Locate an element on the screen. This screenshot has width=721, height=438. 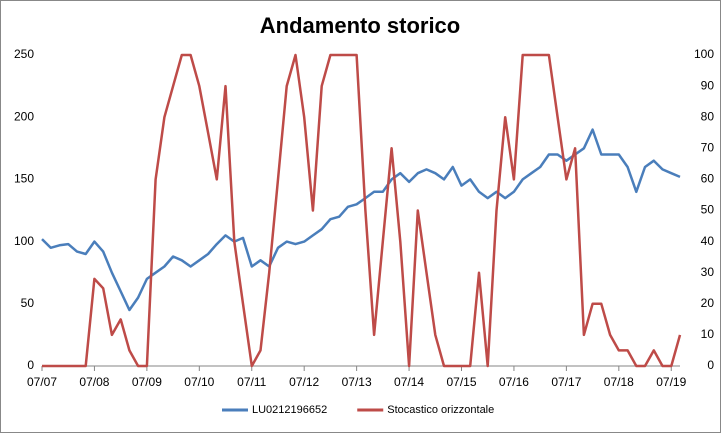
x-tick-label: 07/15 is located at coordinates (461, 382).